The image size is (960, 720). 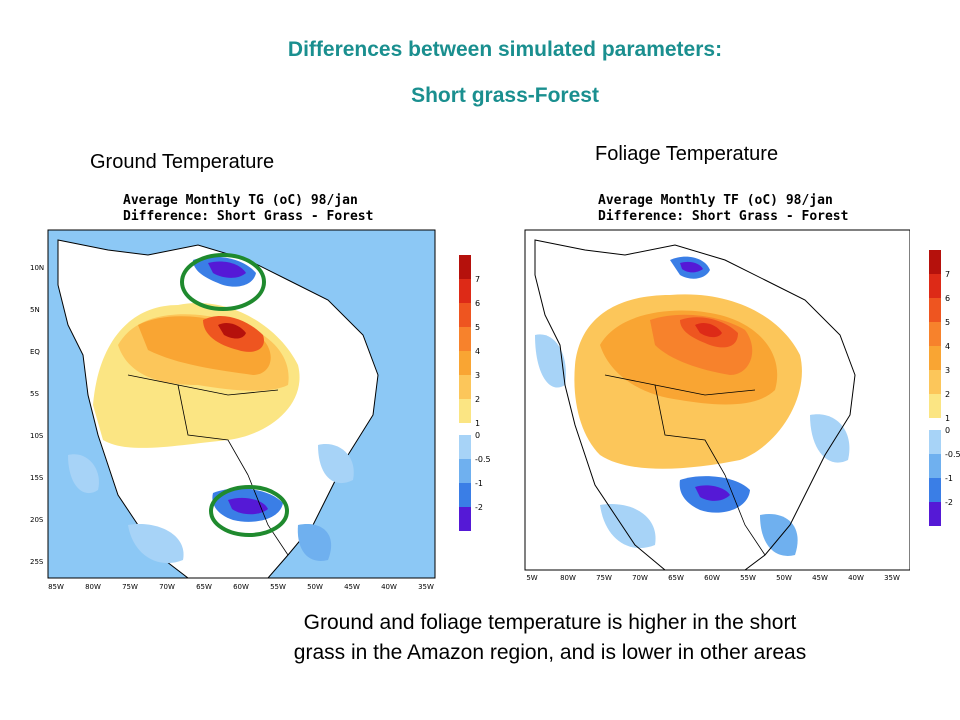 What do you see at coordinates (35, 310) in the screenshot?
I see `ground-lat-tick-label: 5N` at bounding box center [35, 310].